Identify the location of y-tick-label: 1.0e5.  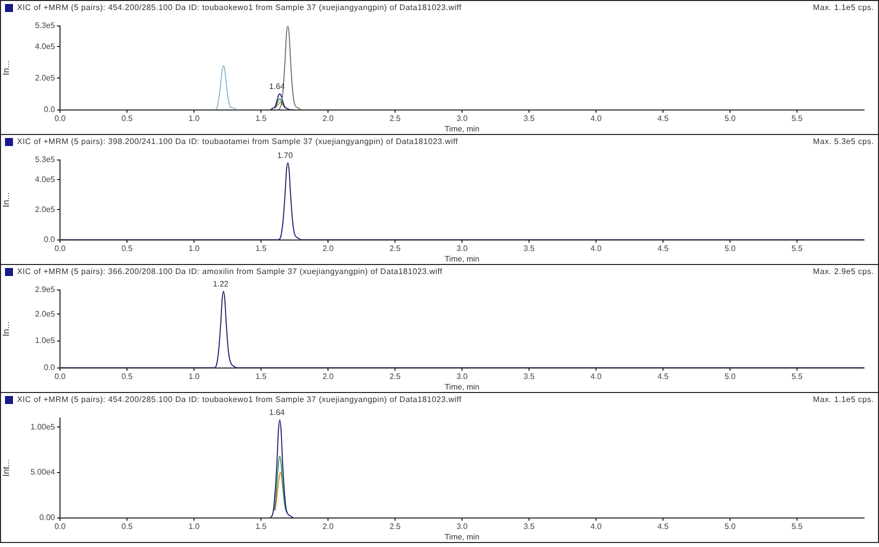
(45, 341).